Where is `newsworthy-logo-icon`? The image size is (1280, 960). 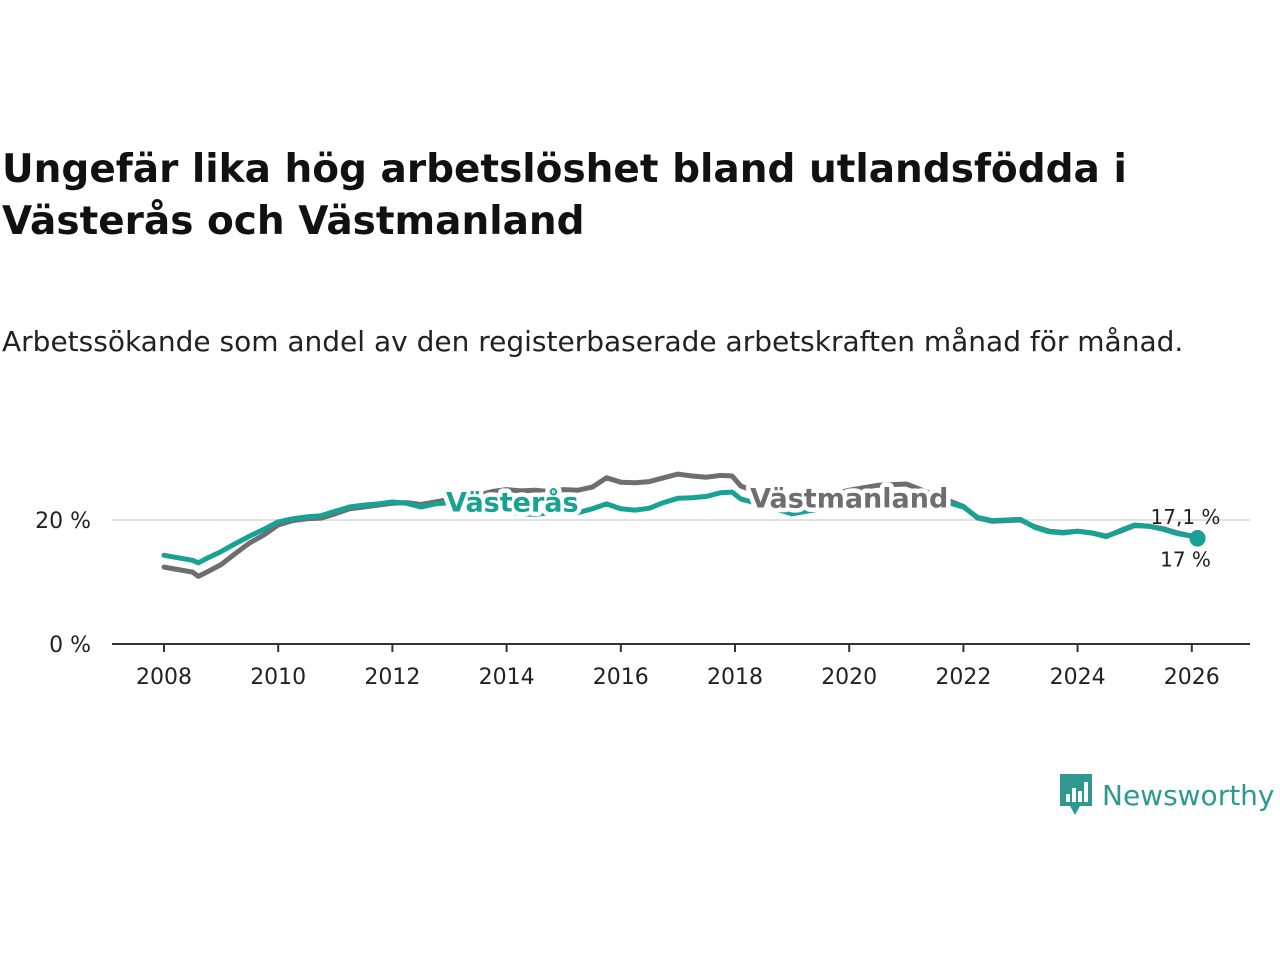
newsworthy-logo-icon is located at coordinates (1076, 794).